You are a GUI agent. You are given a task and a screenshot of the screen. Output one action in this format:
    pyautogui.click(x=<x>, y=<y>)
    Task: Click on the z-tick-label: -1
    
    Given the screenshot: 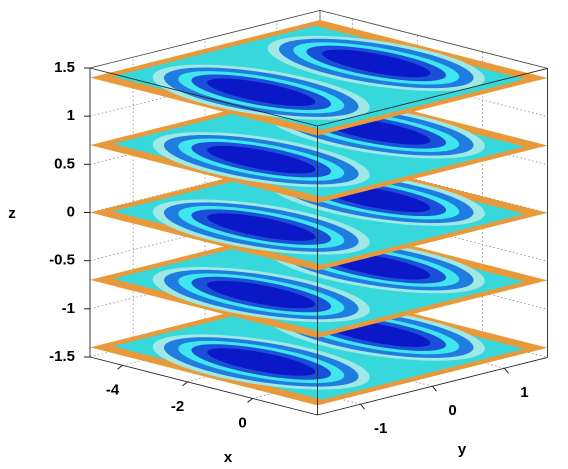 What is the action you would take?
    pyautogui.click(x=68, y=308)
    